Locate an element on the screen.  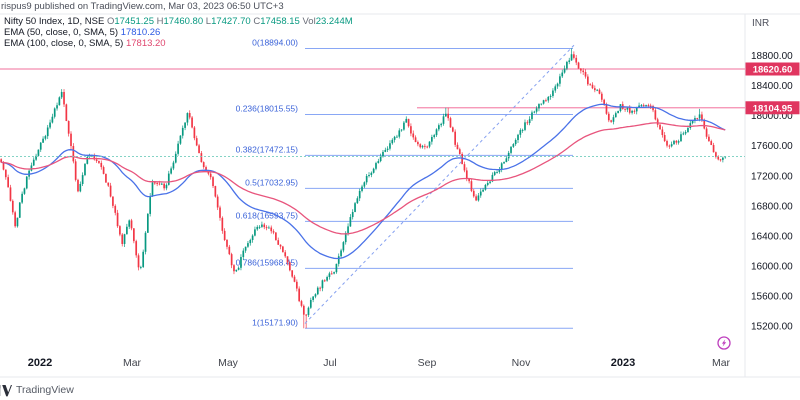
open-label: O is located at coordinates (110, 21).